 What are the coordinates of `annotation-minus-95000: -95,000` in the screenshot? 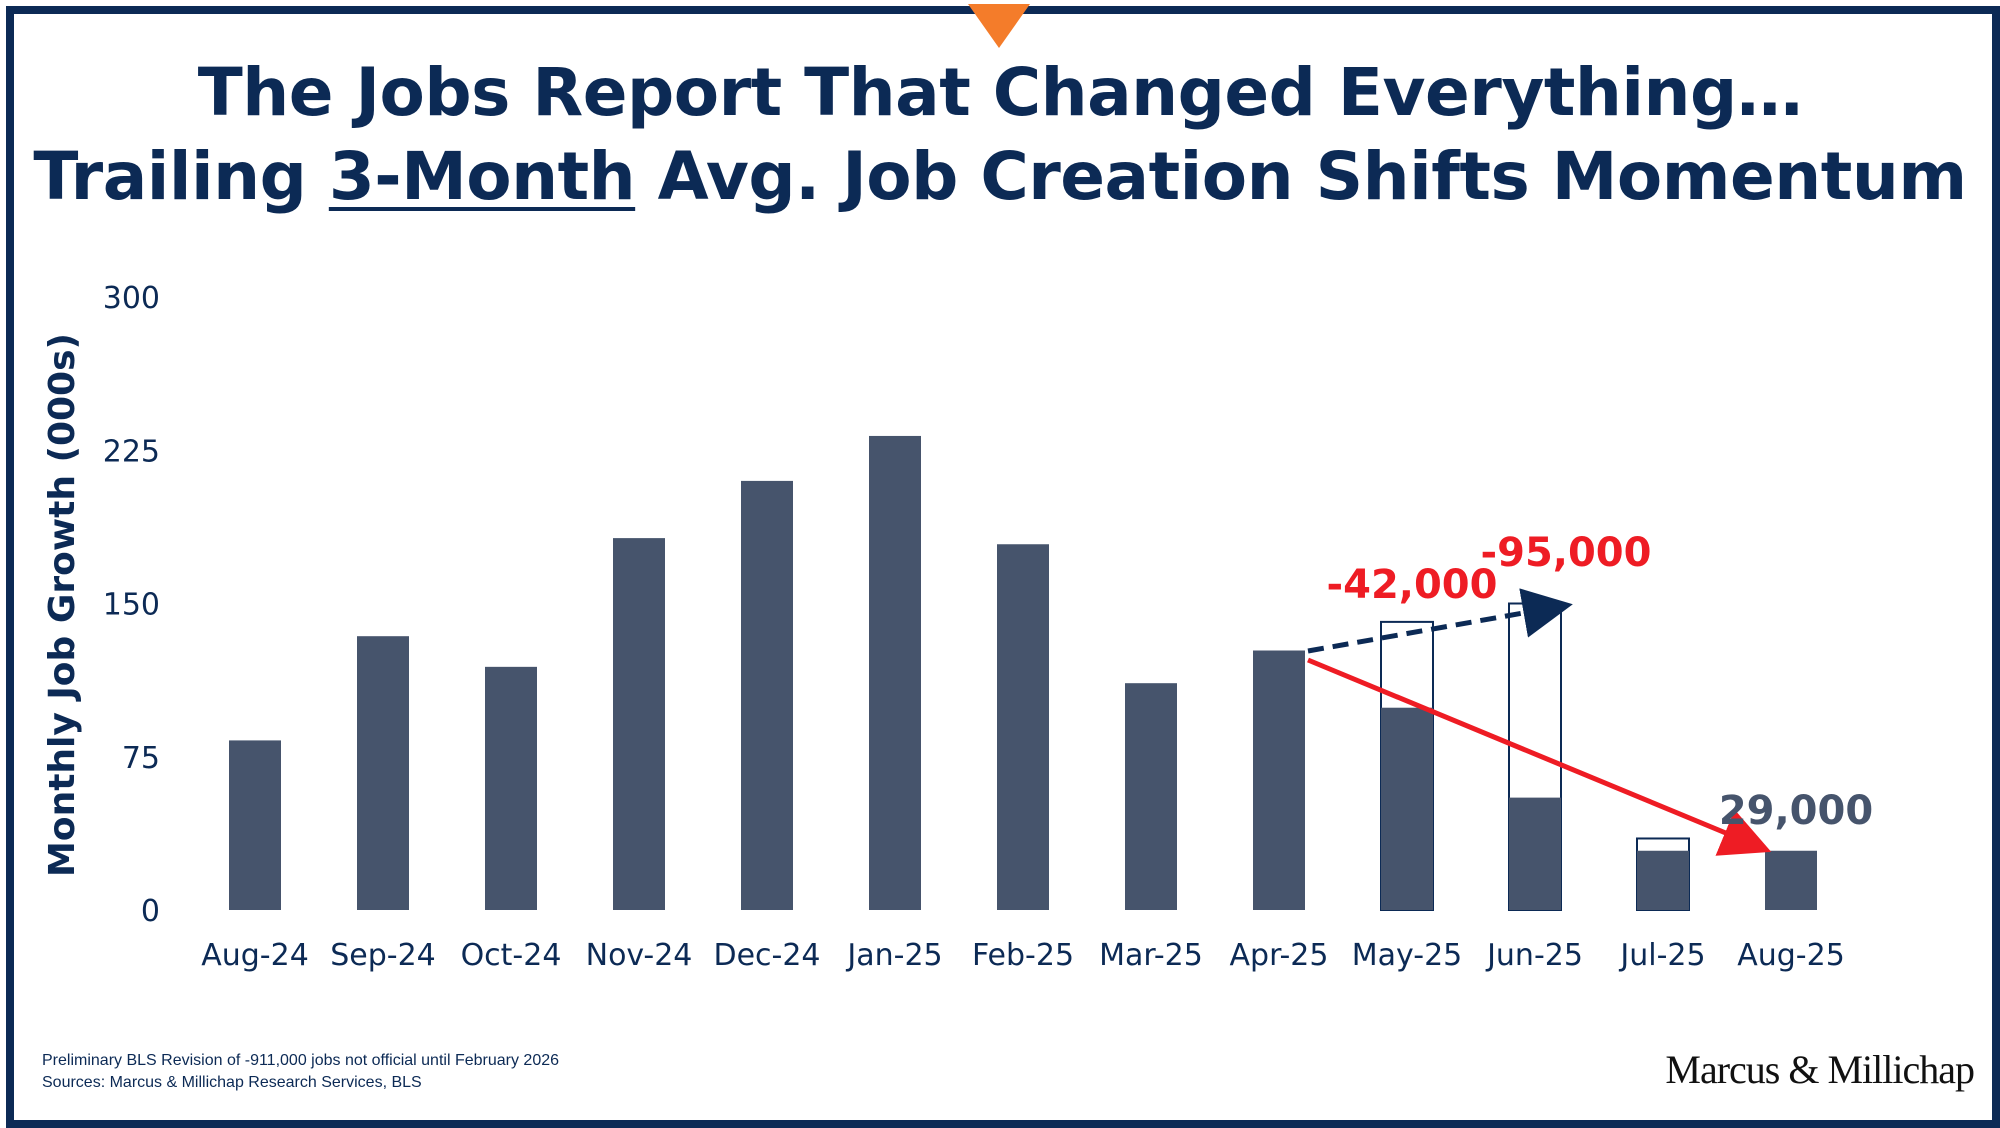 It's located at (1566, 553).